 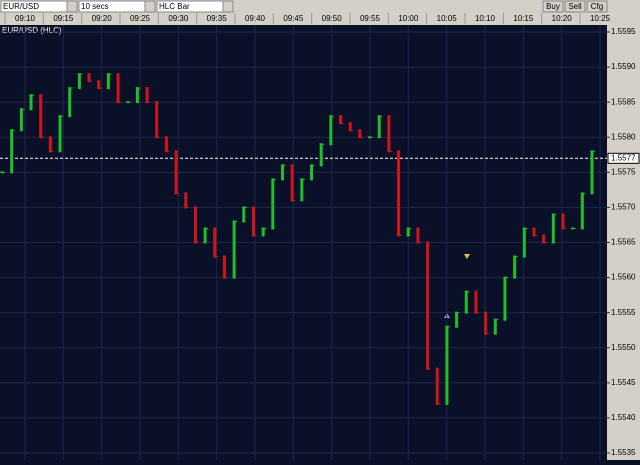 What do you see at coordinates (623, 171) in the screenshot?
I see `y-tick-label: 1.5575` at bounding box center [623, 171].